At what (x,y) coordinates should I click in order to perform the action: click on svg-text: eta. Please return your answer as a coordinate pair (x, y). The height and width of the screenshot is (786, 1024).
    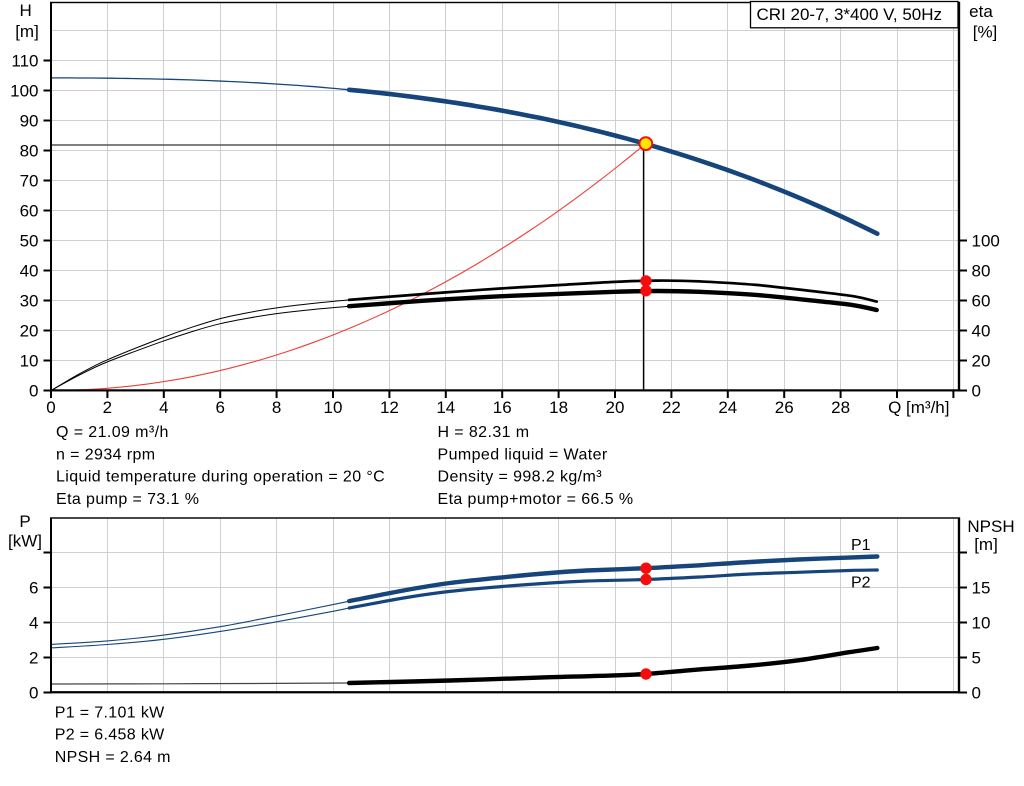
    Looking at the image, I should click on (981, 11).